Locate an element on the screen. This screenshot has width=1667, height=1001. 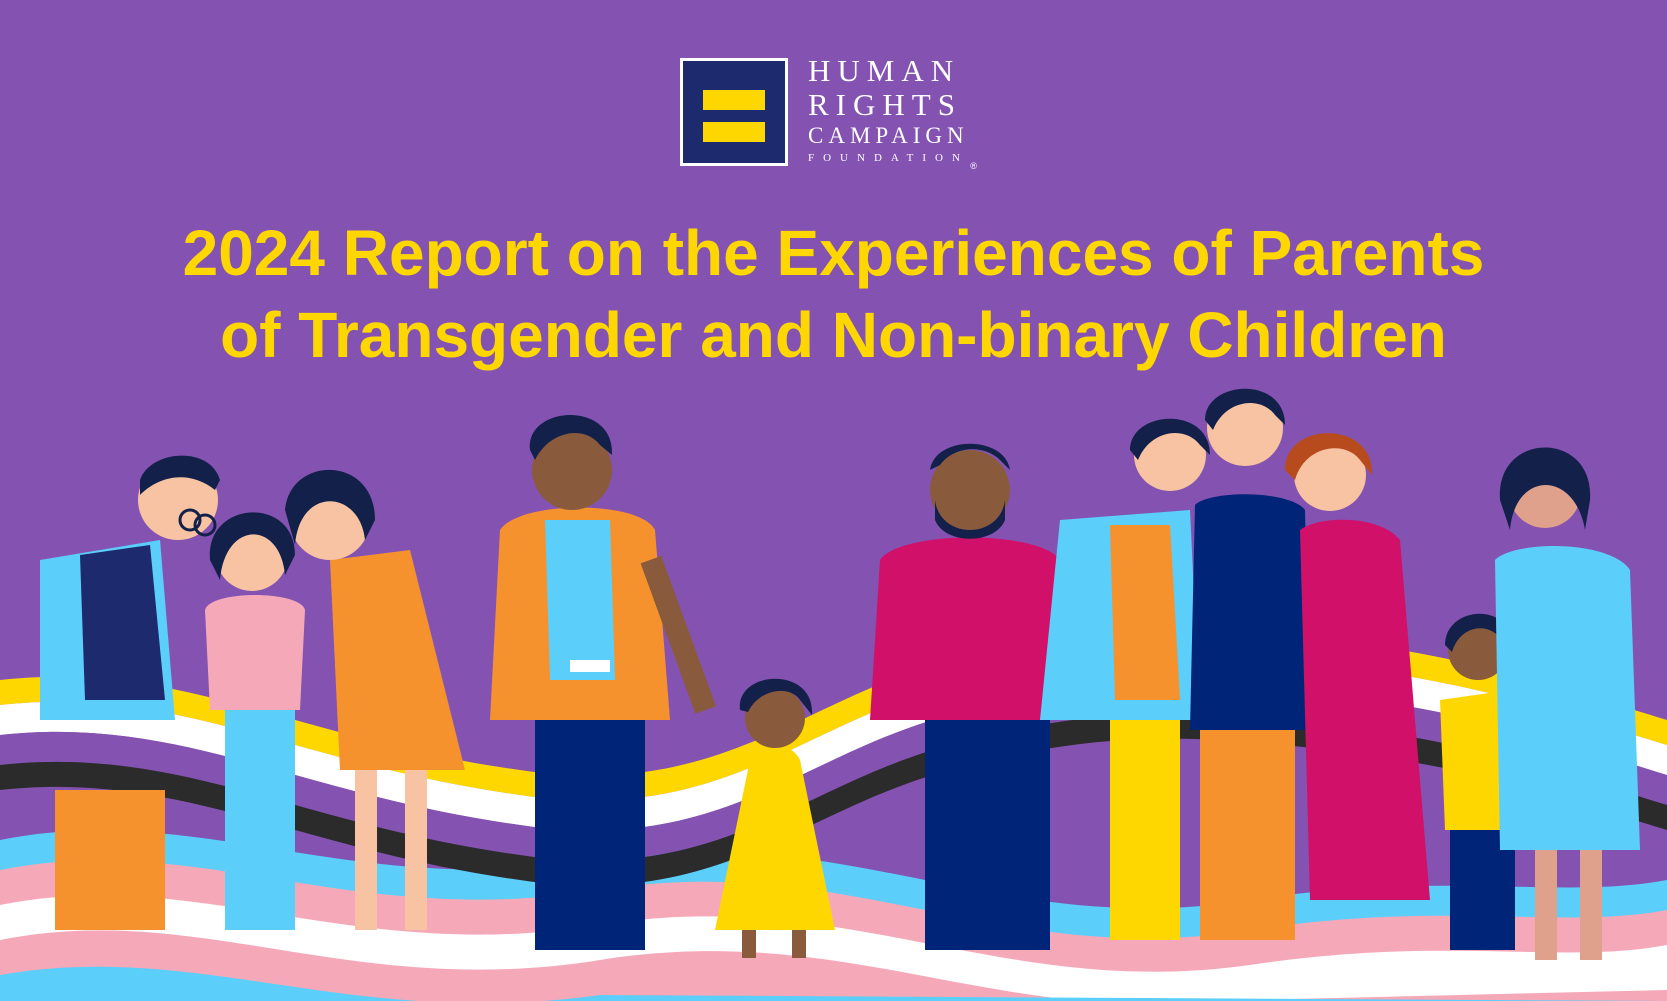
logo-line-human: HUMAN is located at coordinates (884, 70).